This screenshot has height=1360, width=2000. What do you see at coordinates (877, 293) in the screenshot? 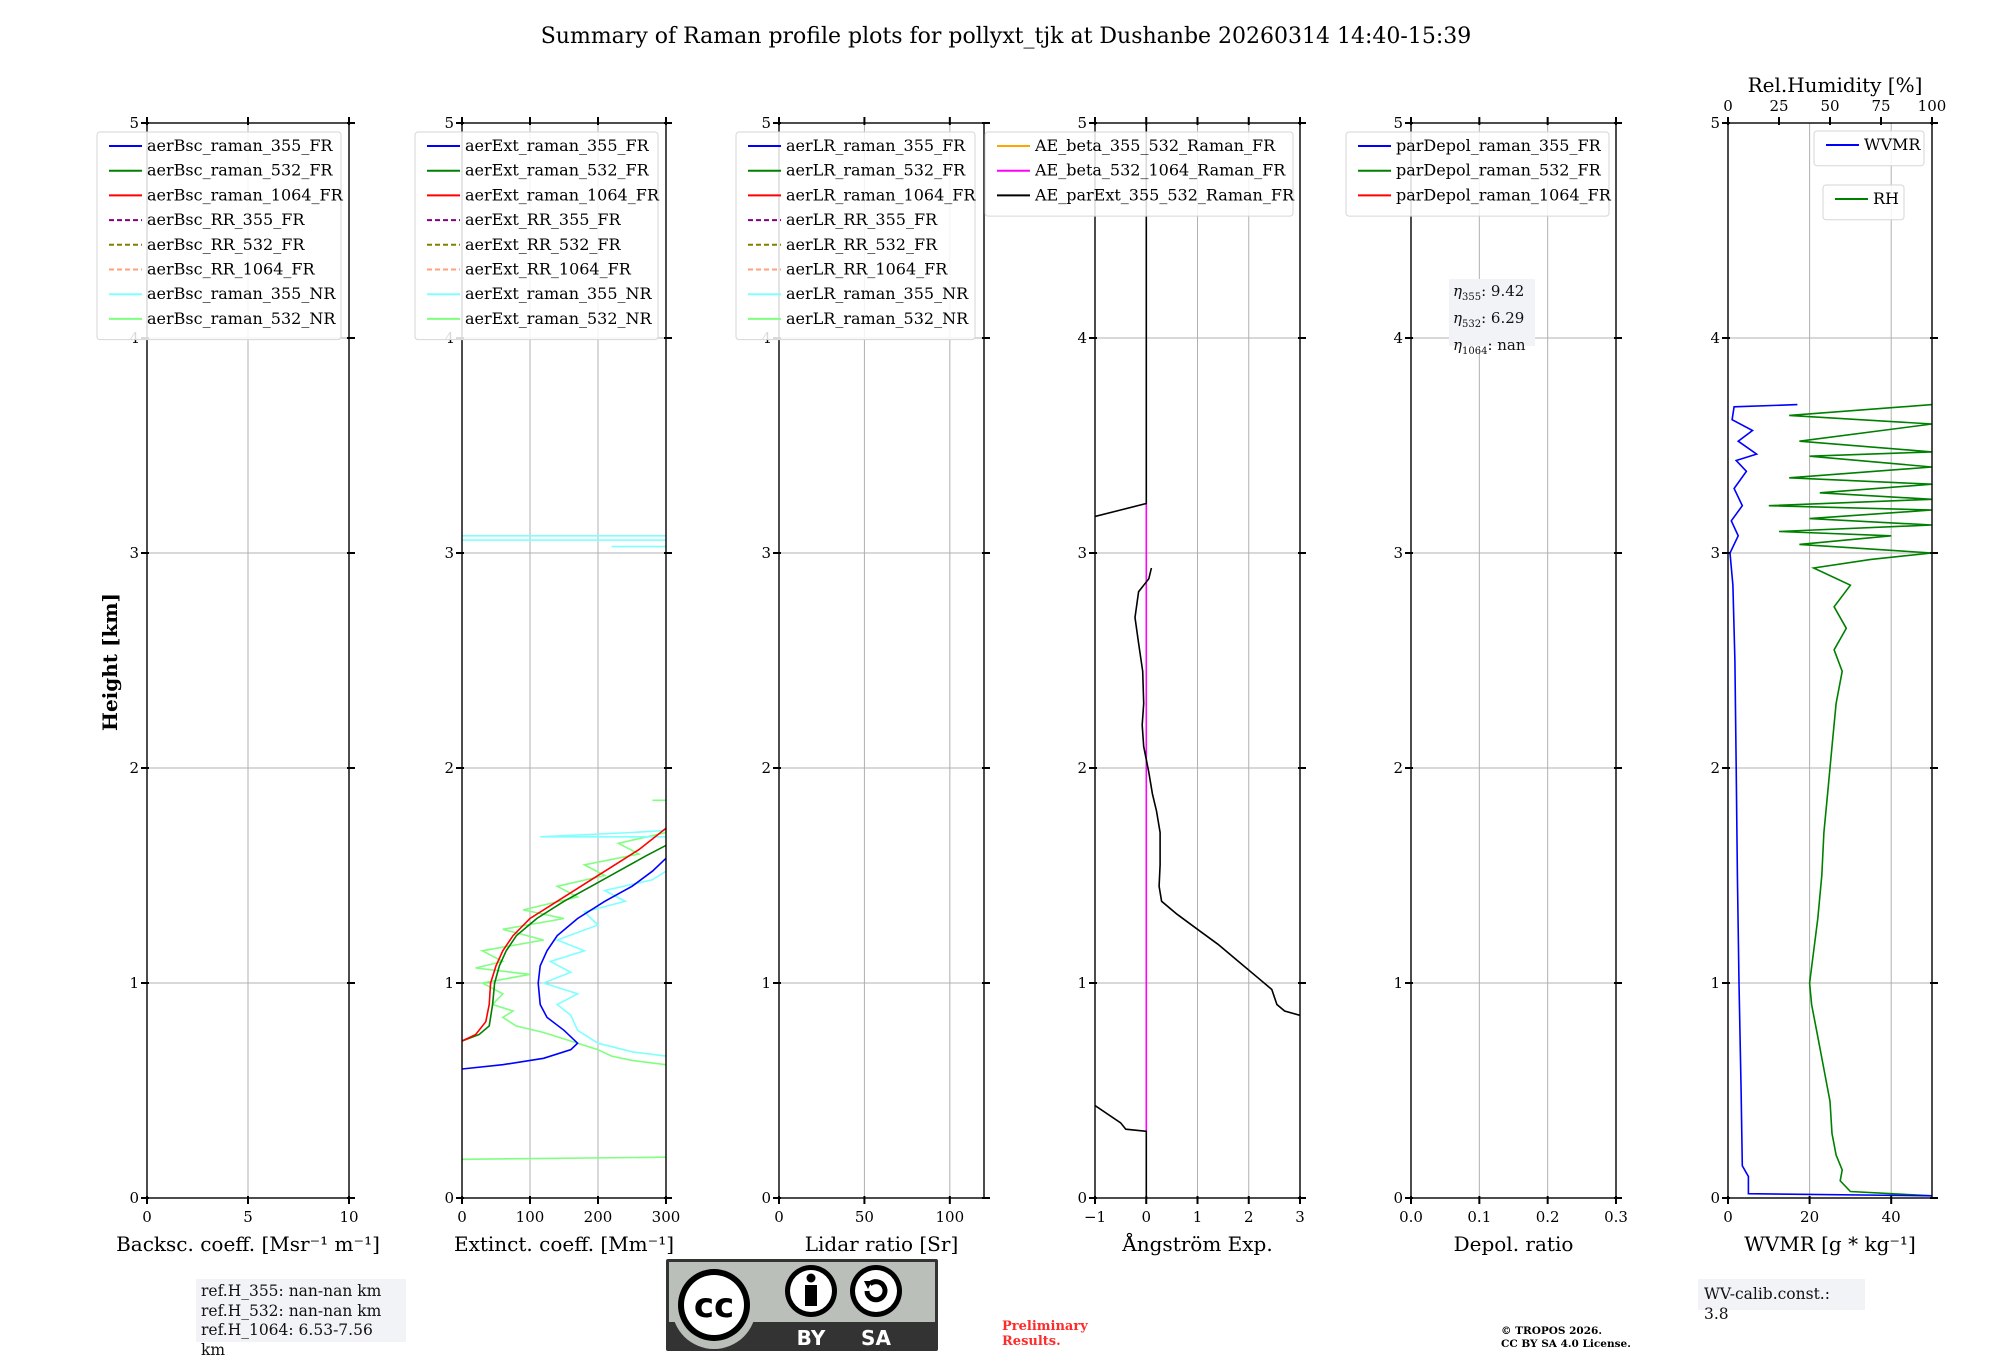
I see `legend-label: aerLR_raman_355_NR` at bounding box center [877, 293].